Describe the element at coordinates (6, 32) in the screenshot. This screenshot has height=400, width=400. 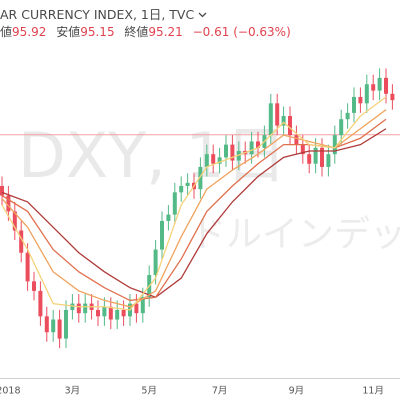
I see `high-label: 値` at that location.